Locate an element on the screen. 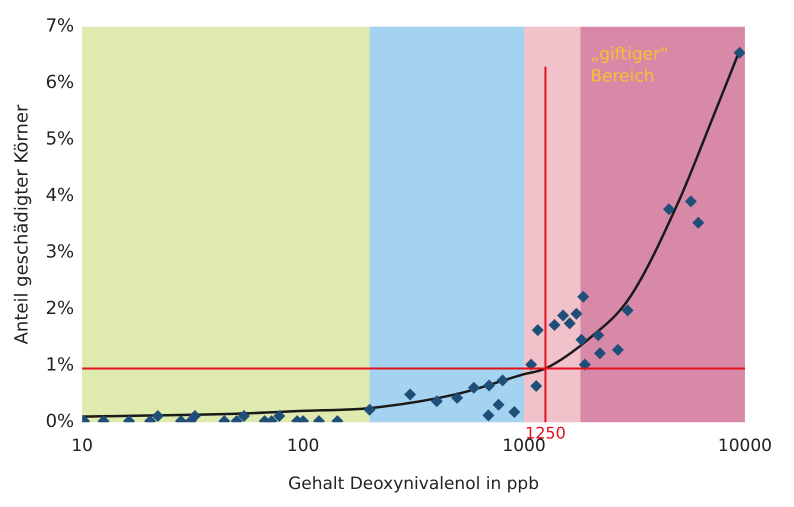 Image resolution: width=794 pixels, height=507 pixels. y-axis-title: Anteil geschädigter Körner is located at coordinates (21, 224).